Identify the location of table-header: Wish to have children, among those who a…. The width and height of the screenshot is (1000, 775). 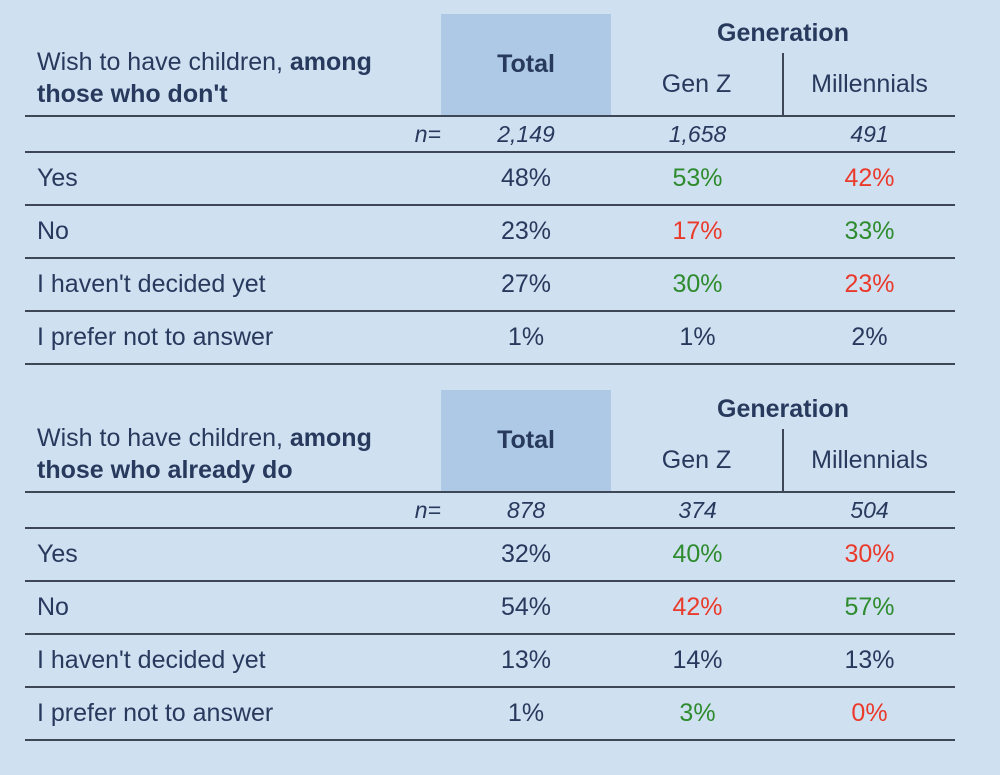
(490, 441).